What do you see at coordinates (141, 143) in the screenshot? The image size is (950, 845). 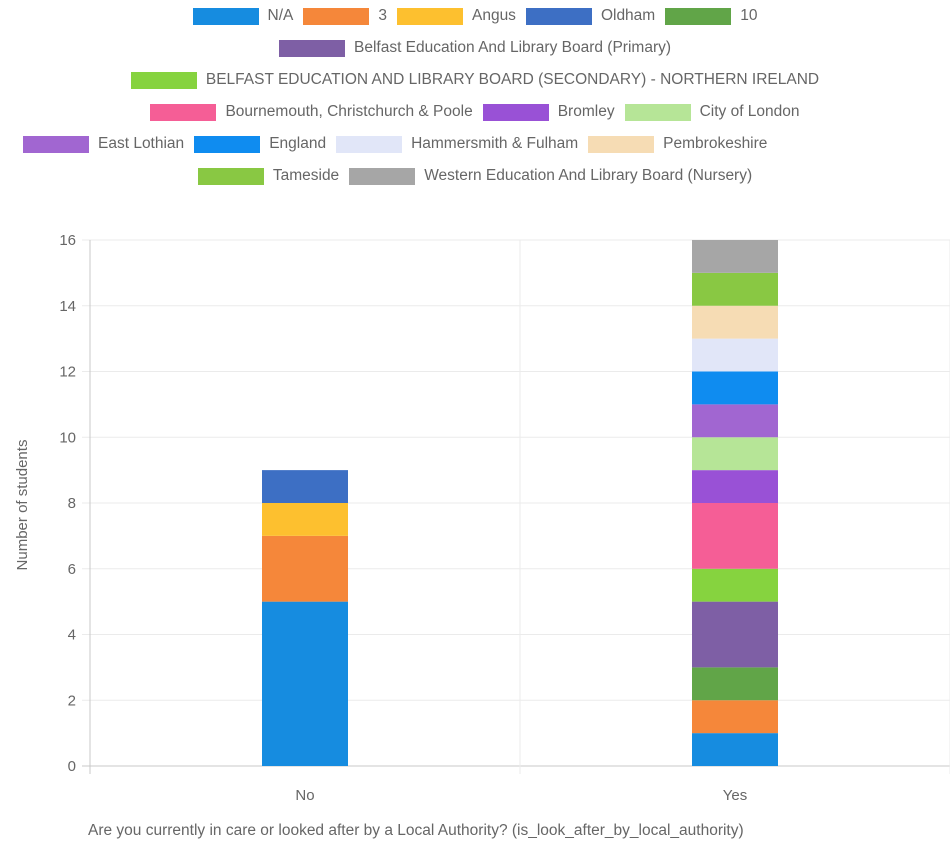 I see `legend-label: East Lothian` at bounding box center [141, 143].